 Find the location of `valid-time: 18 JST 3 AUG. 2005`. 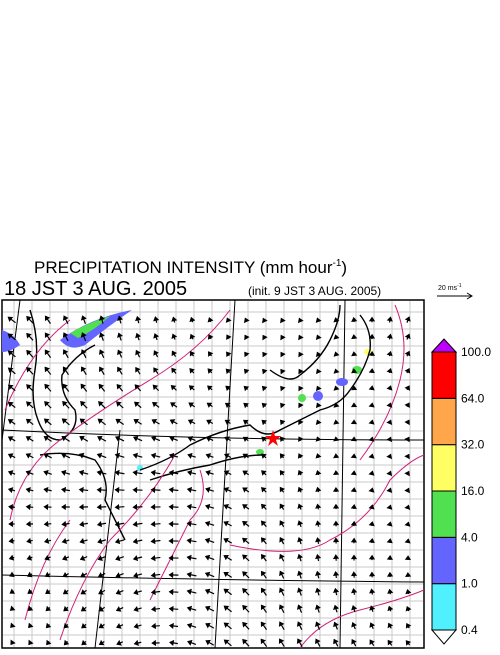

valid-time: 18 JST 3 AUG. 2005 is located at coordinates (95, 289).